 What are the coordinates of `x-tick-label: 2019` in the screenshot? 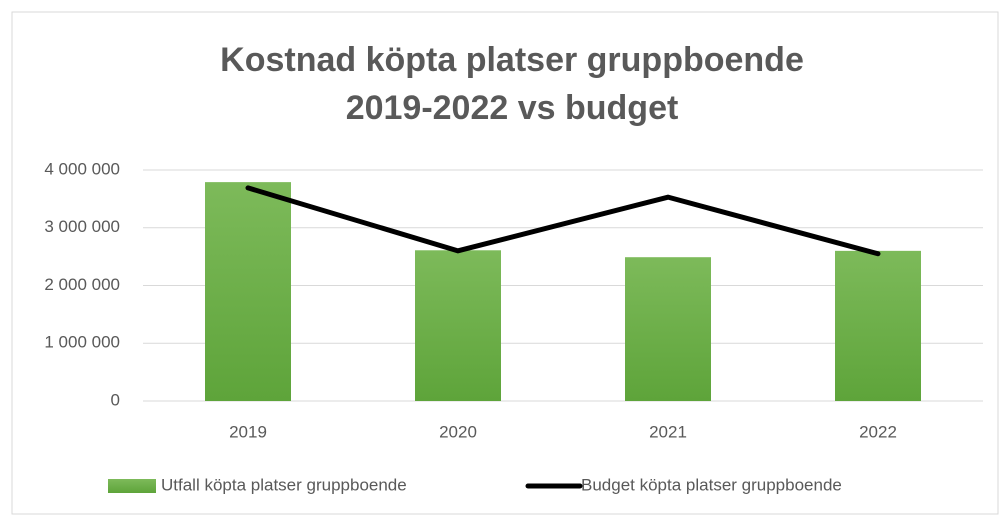 It's located at (248, 431).